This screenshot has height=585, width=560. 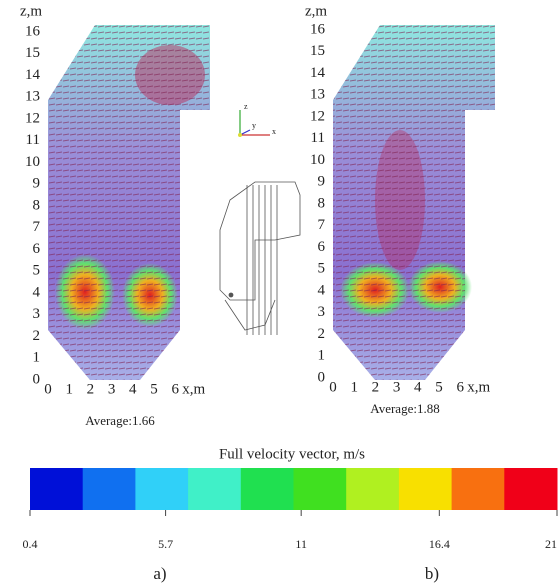 What do you see at coordinates (240, 135) in the screenshot?
I see `triad-origin` at bounding box center [240, 135].